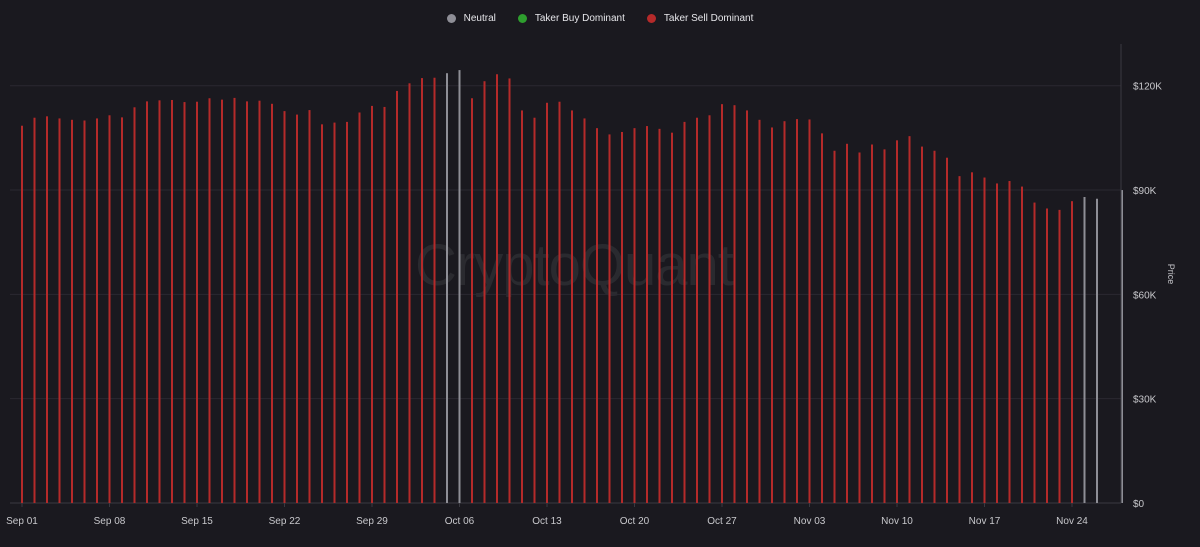  I want to click on legend-item-neutral: Neutral, so click(471, 18).